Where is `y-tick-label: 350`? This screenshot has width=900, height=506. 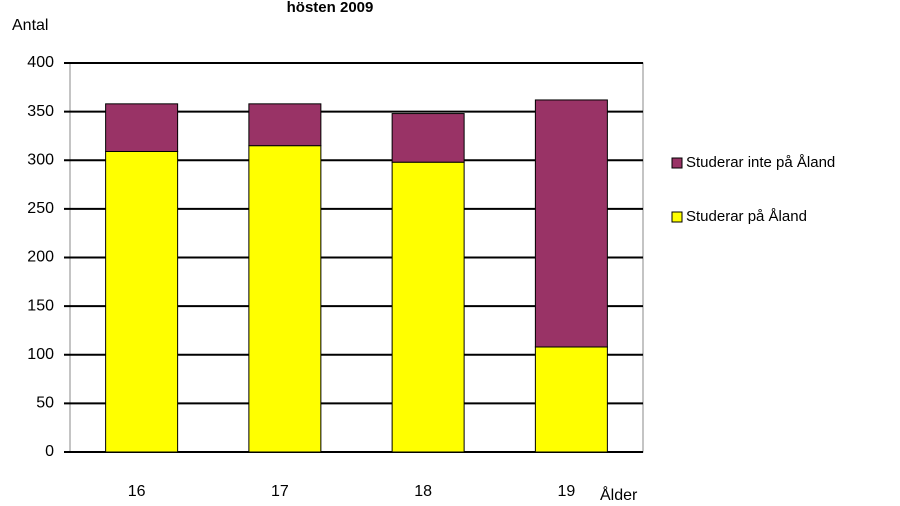 y-tick-label: 350 is located at coordinates (40, 111).